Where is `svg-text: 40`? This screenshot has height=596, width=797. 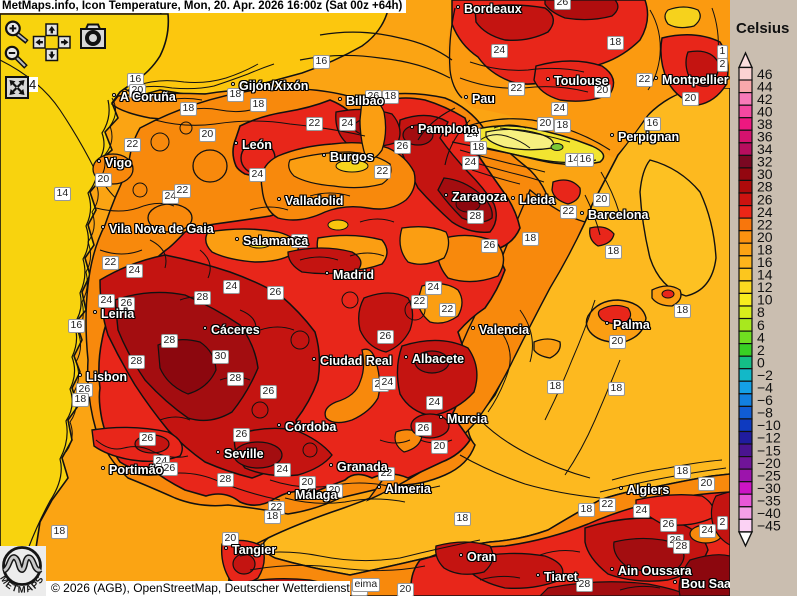 svg-text: 40 is located at coordinates (765, 111).